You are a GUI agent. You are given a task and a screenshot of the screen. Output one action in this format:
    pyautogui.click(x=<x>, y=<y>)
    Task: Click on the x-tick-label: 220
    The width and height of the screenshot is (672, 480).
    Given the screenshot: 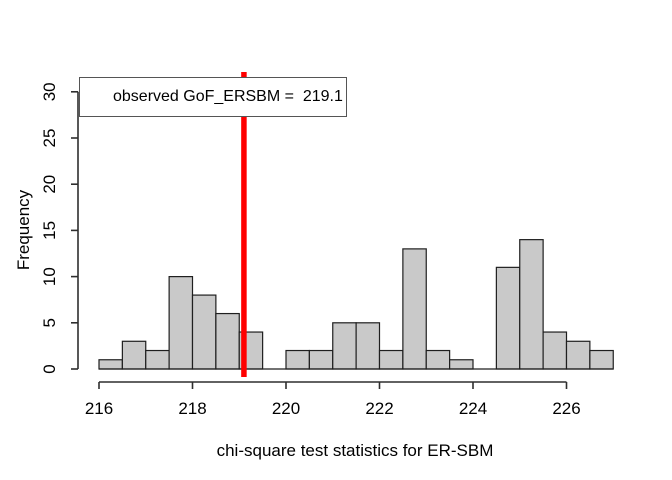 What is the action you would take?
    pyautogui.click(x=286, y=408)
    